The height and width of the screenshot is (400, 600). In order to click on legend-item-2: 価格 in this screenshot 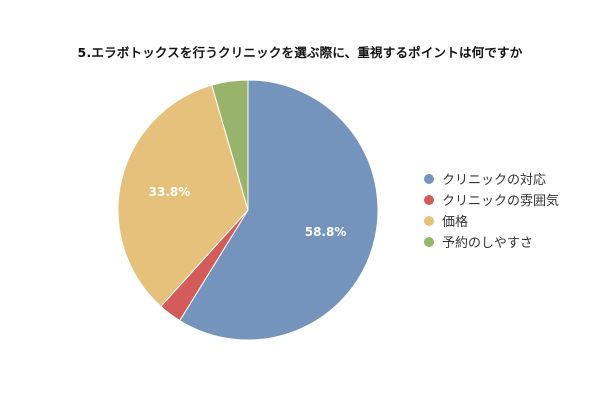, I will do `click(491, 220)`.